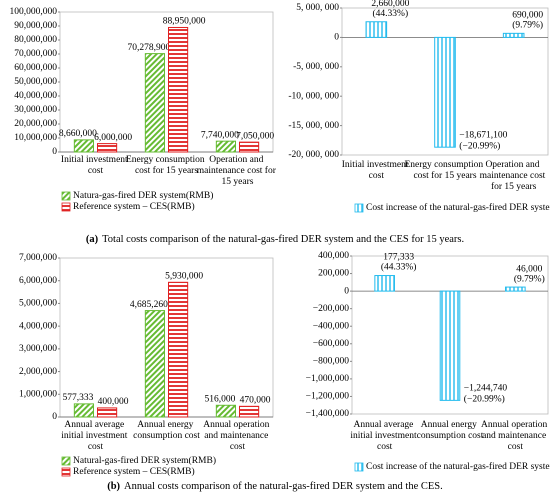  Describe the element at coordinates (149, 48) in the screenshot. I see `value-label: 70,278,900` at that location.